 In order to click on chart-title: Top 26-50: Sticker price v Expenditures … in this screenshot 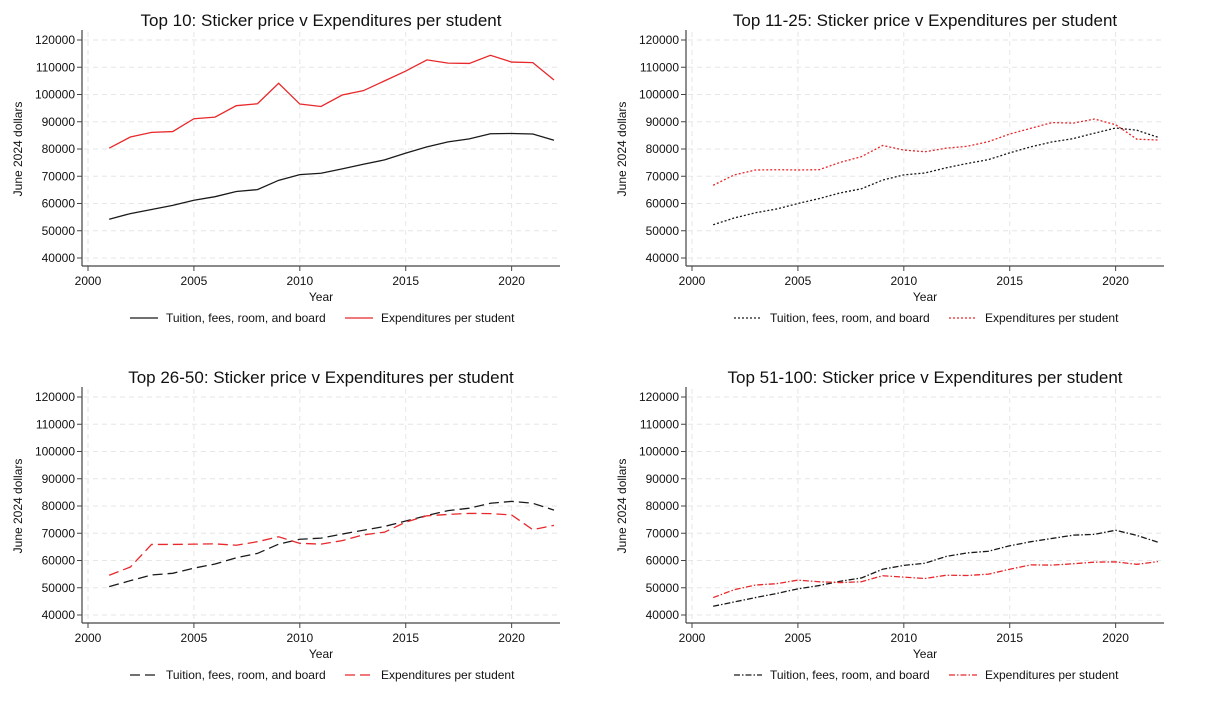, I will do `click(321, 377)`.